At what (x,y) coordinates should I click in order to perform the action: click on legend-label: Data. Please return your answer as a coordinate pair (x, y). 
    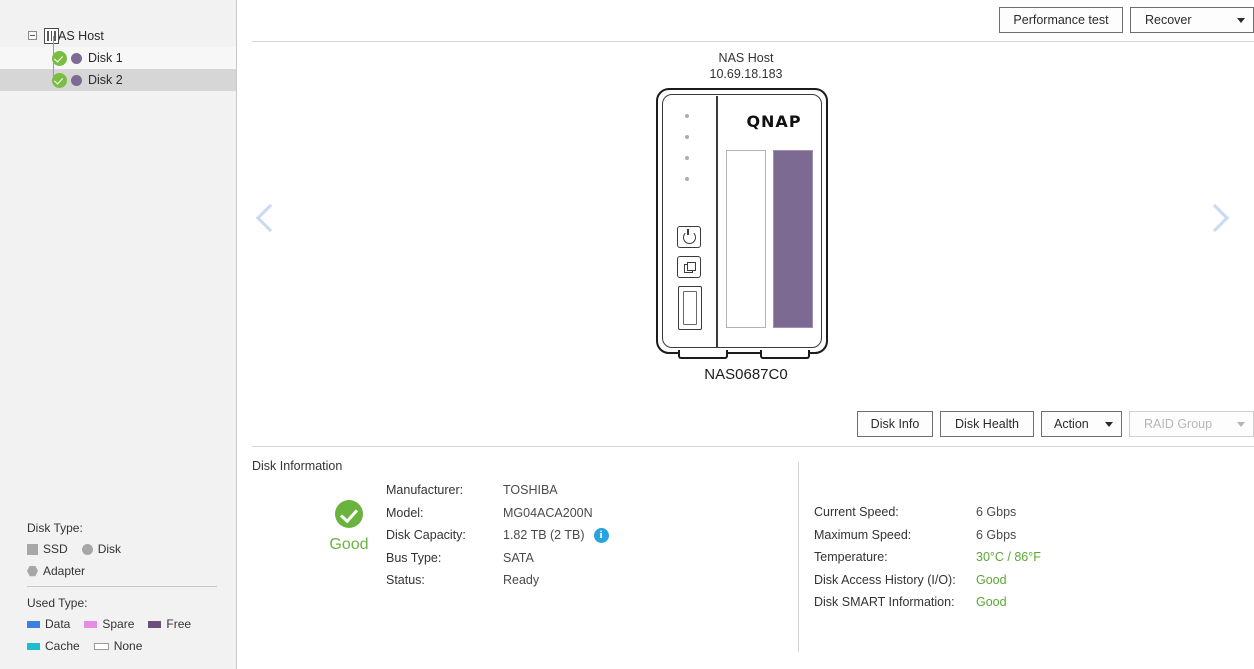
    Looking at the image, I should click on (58, 624).